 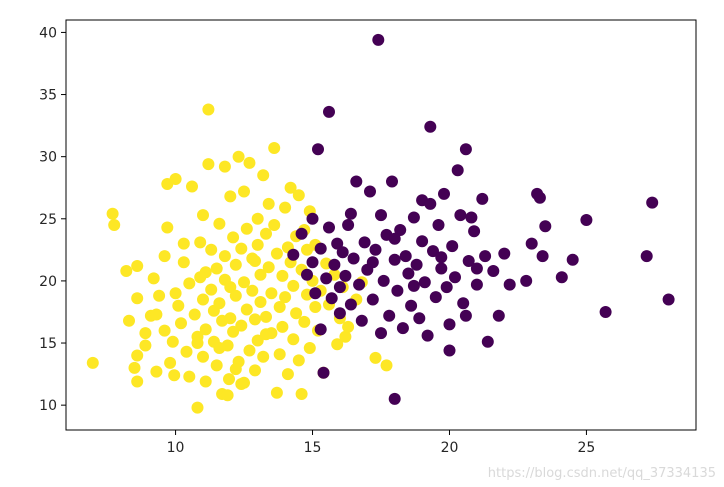 What do you see at coordinates (48, 158) in the screenshot?
I see `y-tick-label: 30` at bounding box center [48, 158].